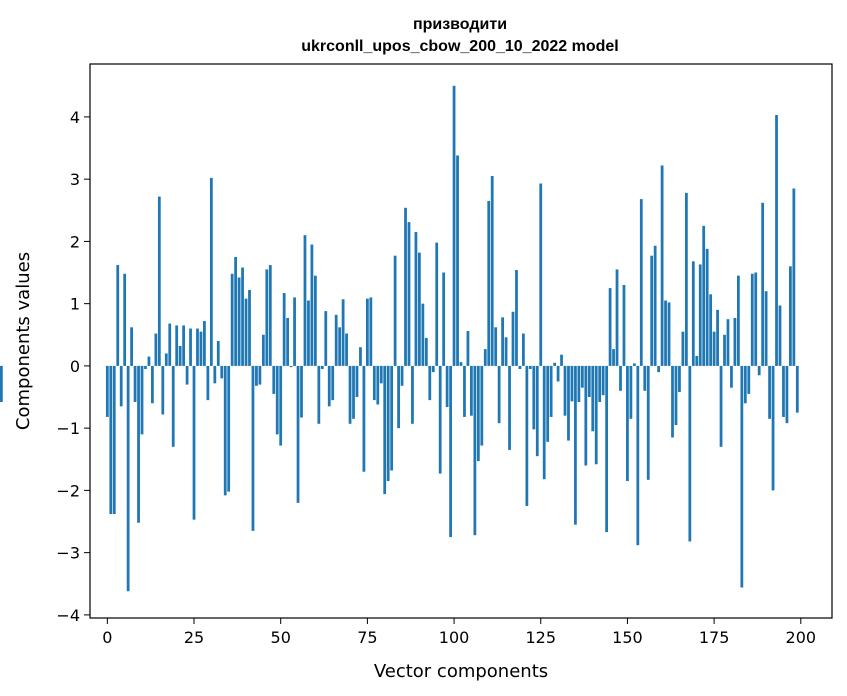 Image resolution: width=847 pixels, height=696 pixels. What do you see at coordinates (627, 637) in the screenshot?
I see `x-tick-label: 150` at bounding box center [627, 637].